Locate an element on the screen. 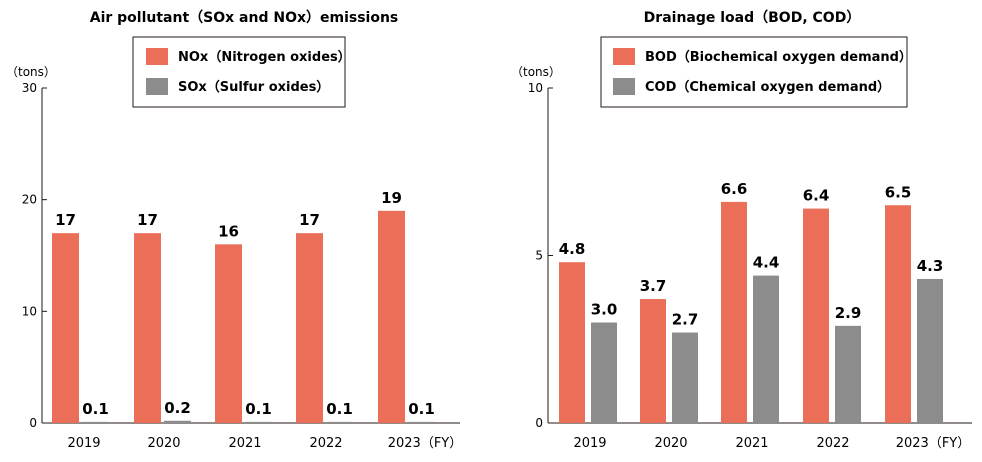 The height and width of the screenshot is (462, 982). data-label: 3.0 is located at coordinates (604, 310).